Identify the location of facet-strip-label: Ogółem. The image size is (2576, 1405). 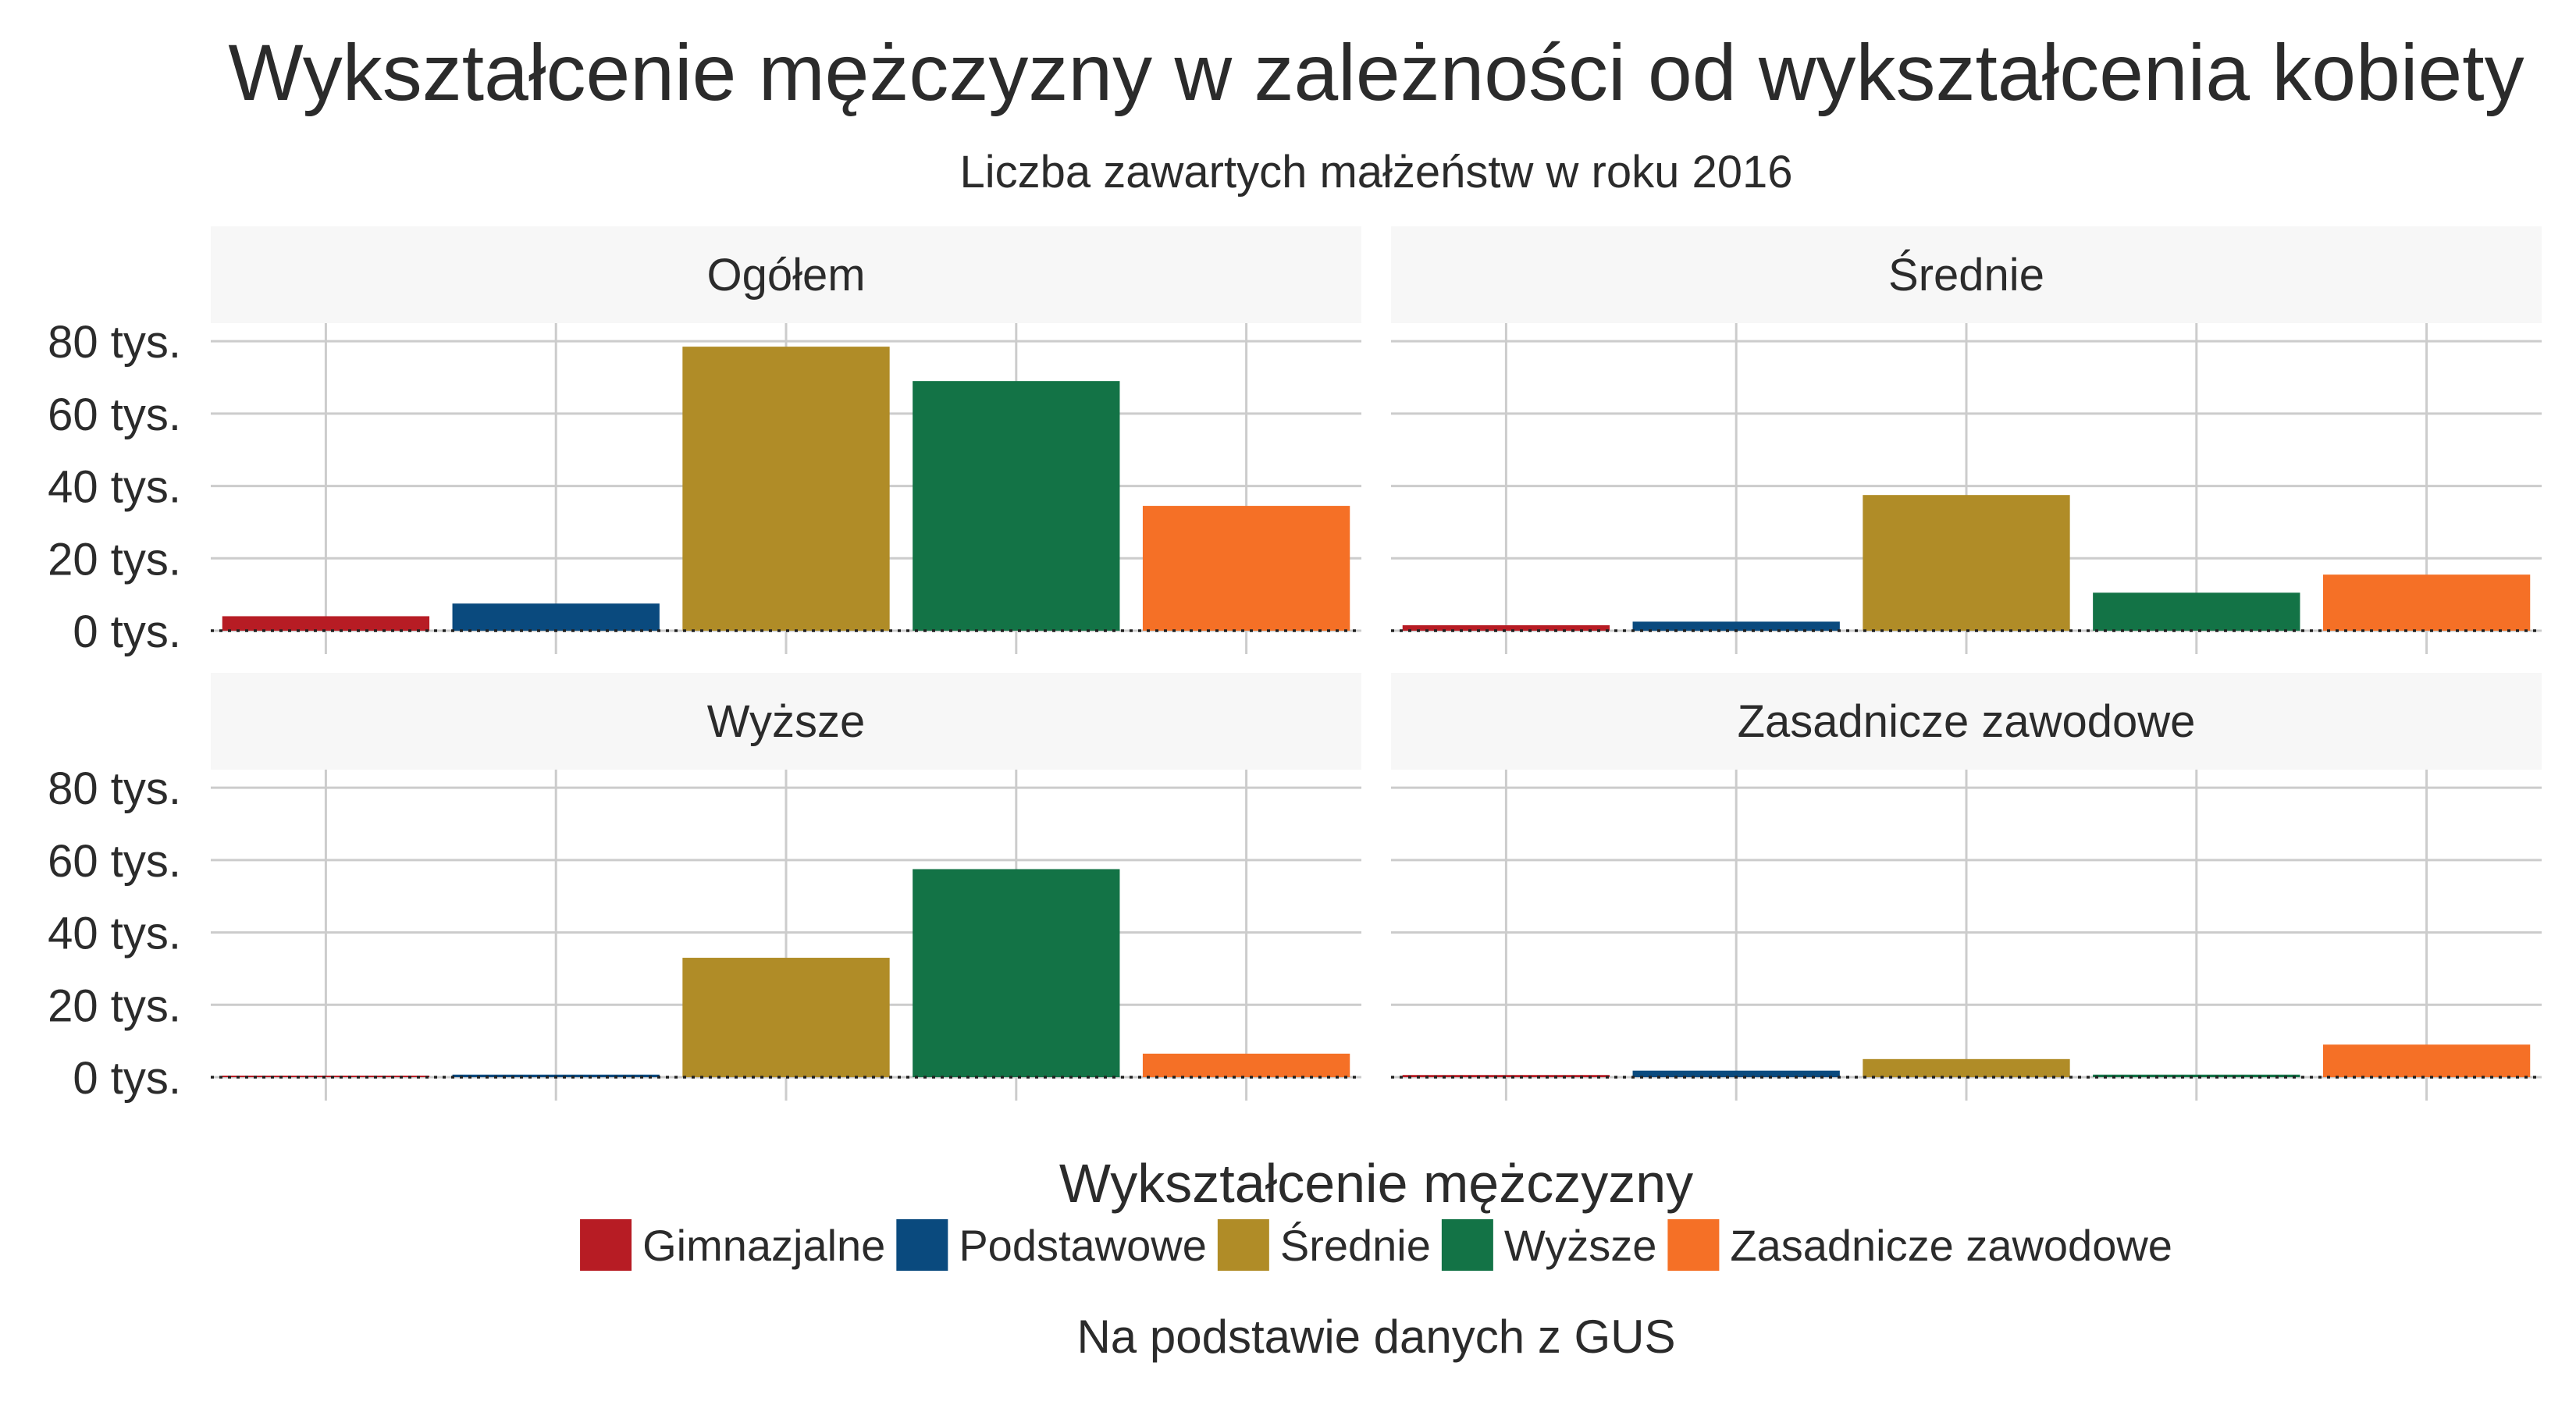
(785, 275).